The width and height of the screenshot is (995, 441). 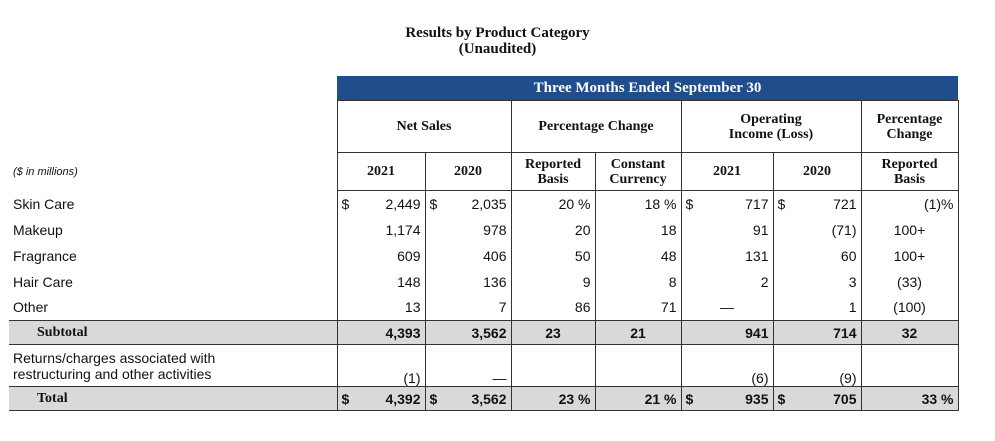 I want to click on reported-basis-line1: Reported, so click(x=553, y=164).